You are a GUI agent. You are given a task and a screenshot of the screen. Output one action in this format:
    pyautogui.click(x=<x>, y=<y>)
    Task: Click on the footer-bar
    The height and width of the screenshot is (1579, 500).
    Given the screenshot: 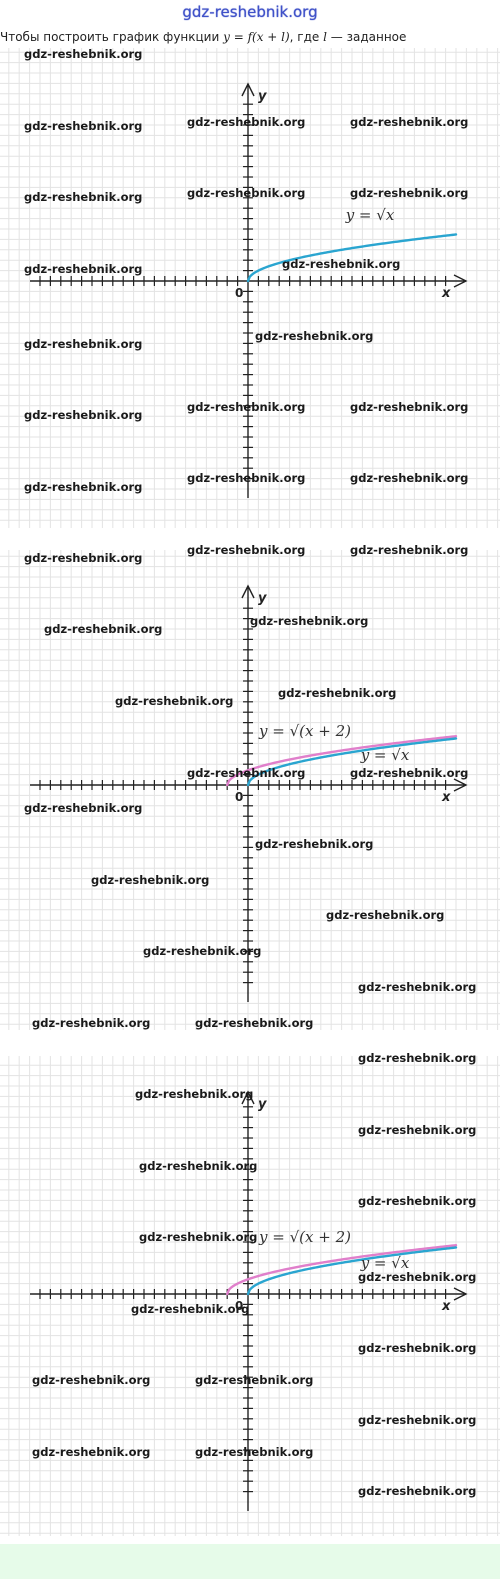 What is the action you would take?
    pyautogui.click(x=250, y=1561)
    